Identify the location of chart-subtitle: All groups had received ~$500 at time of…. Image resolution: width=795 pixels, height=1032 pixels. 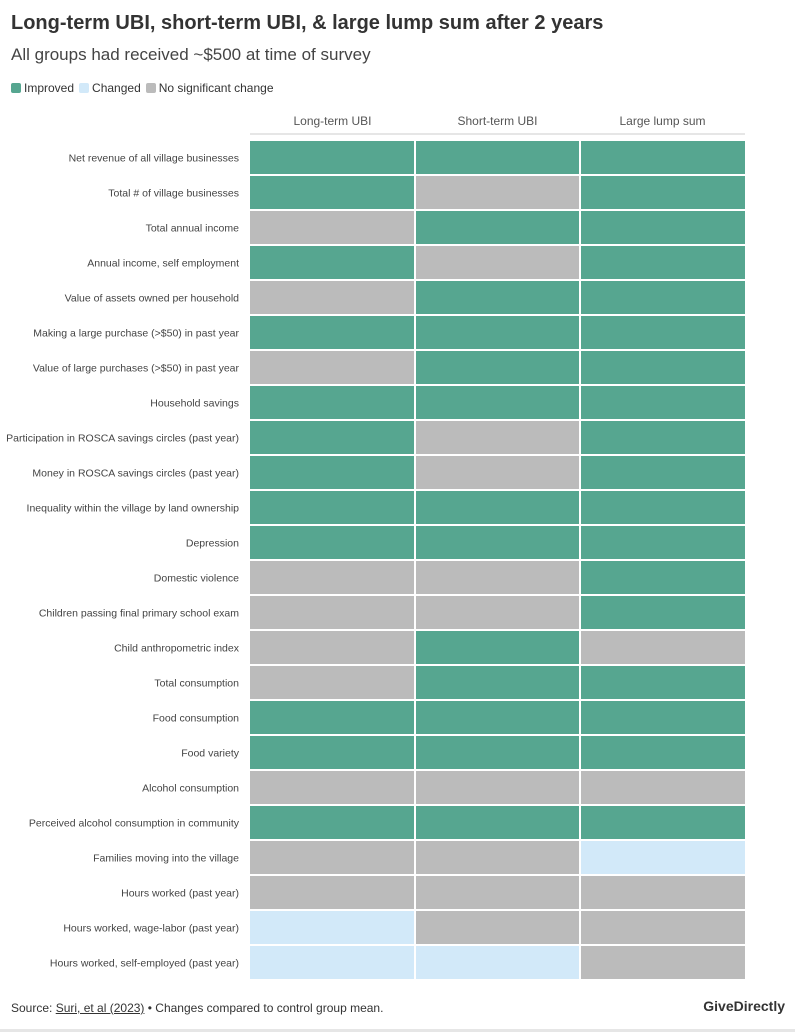
(191, 54).